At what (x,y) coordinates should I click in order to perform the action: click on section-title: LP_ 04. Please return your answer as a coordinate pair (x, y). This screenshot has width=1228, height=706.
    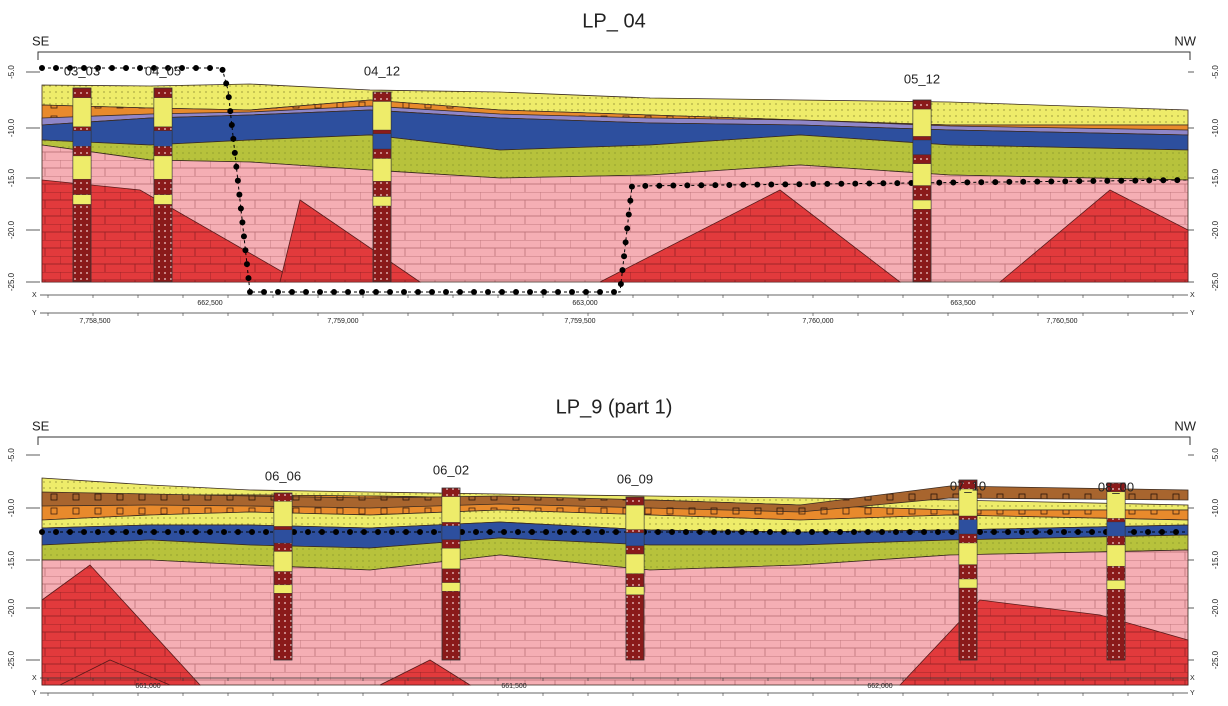
    Looking at the image, I should click on (613, 21).